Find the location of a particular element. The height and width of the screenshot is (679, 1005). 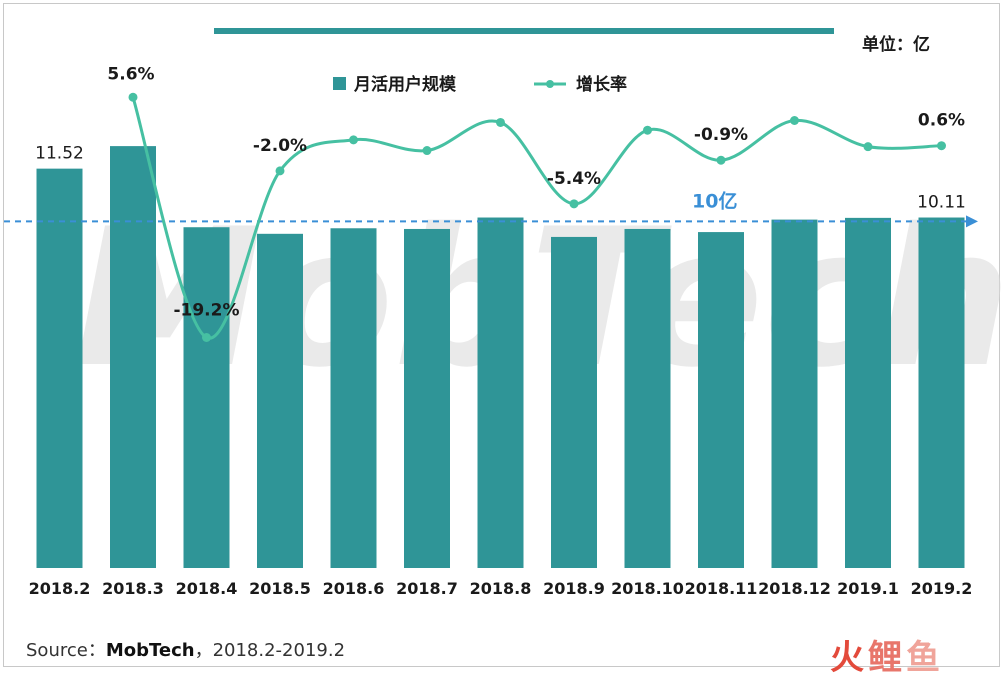

legend-bar-label: 月活用户规模 is located at coordinates (405, 84).